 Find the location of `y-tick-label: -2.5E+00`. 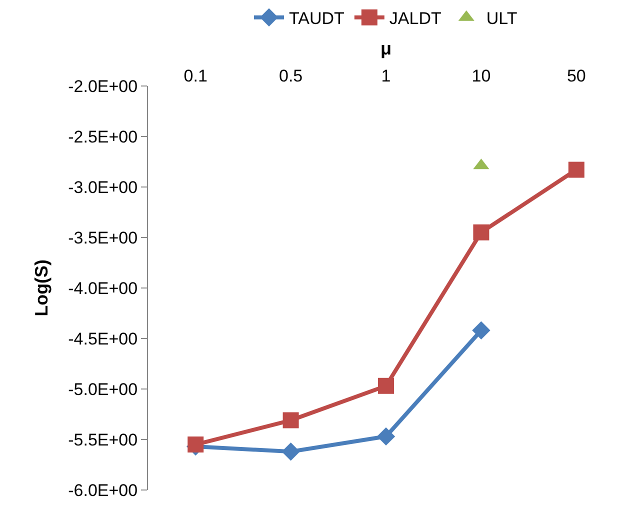

y-tick-label: -2.5E+00 is located at coordinates (103, 136).